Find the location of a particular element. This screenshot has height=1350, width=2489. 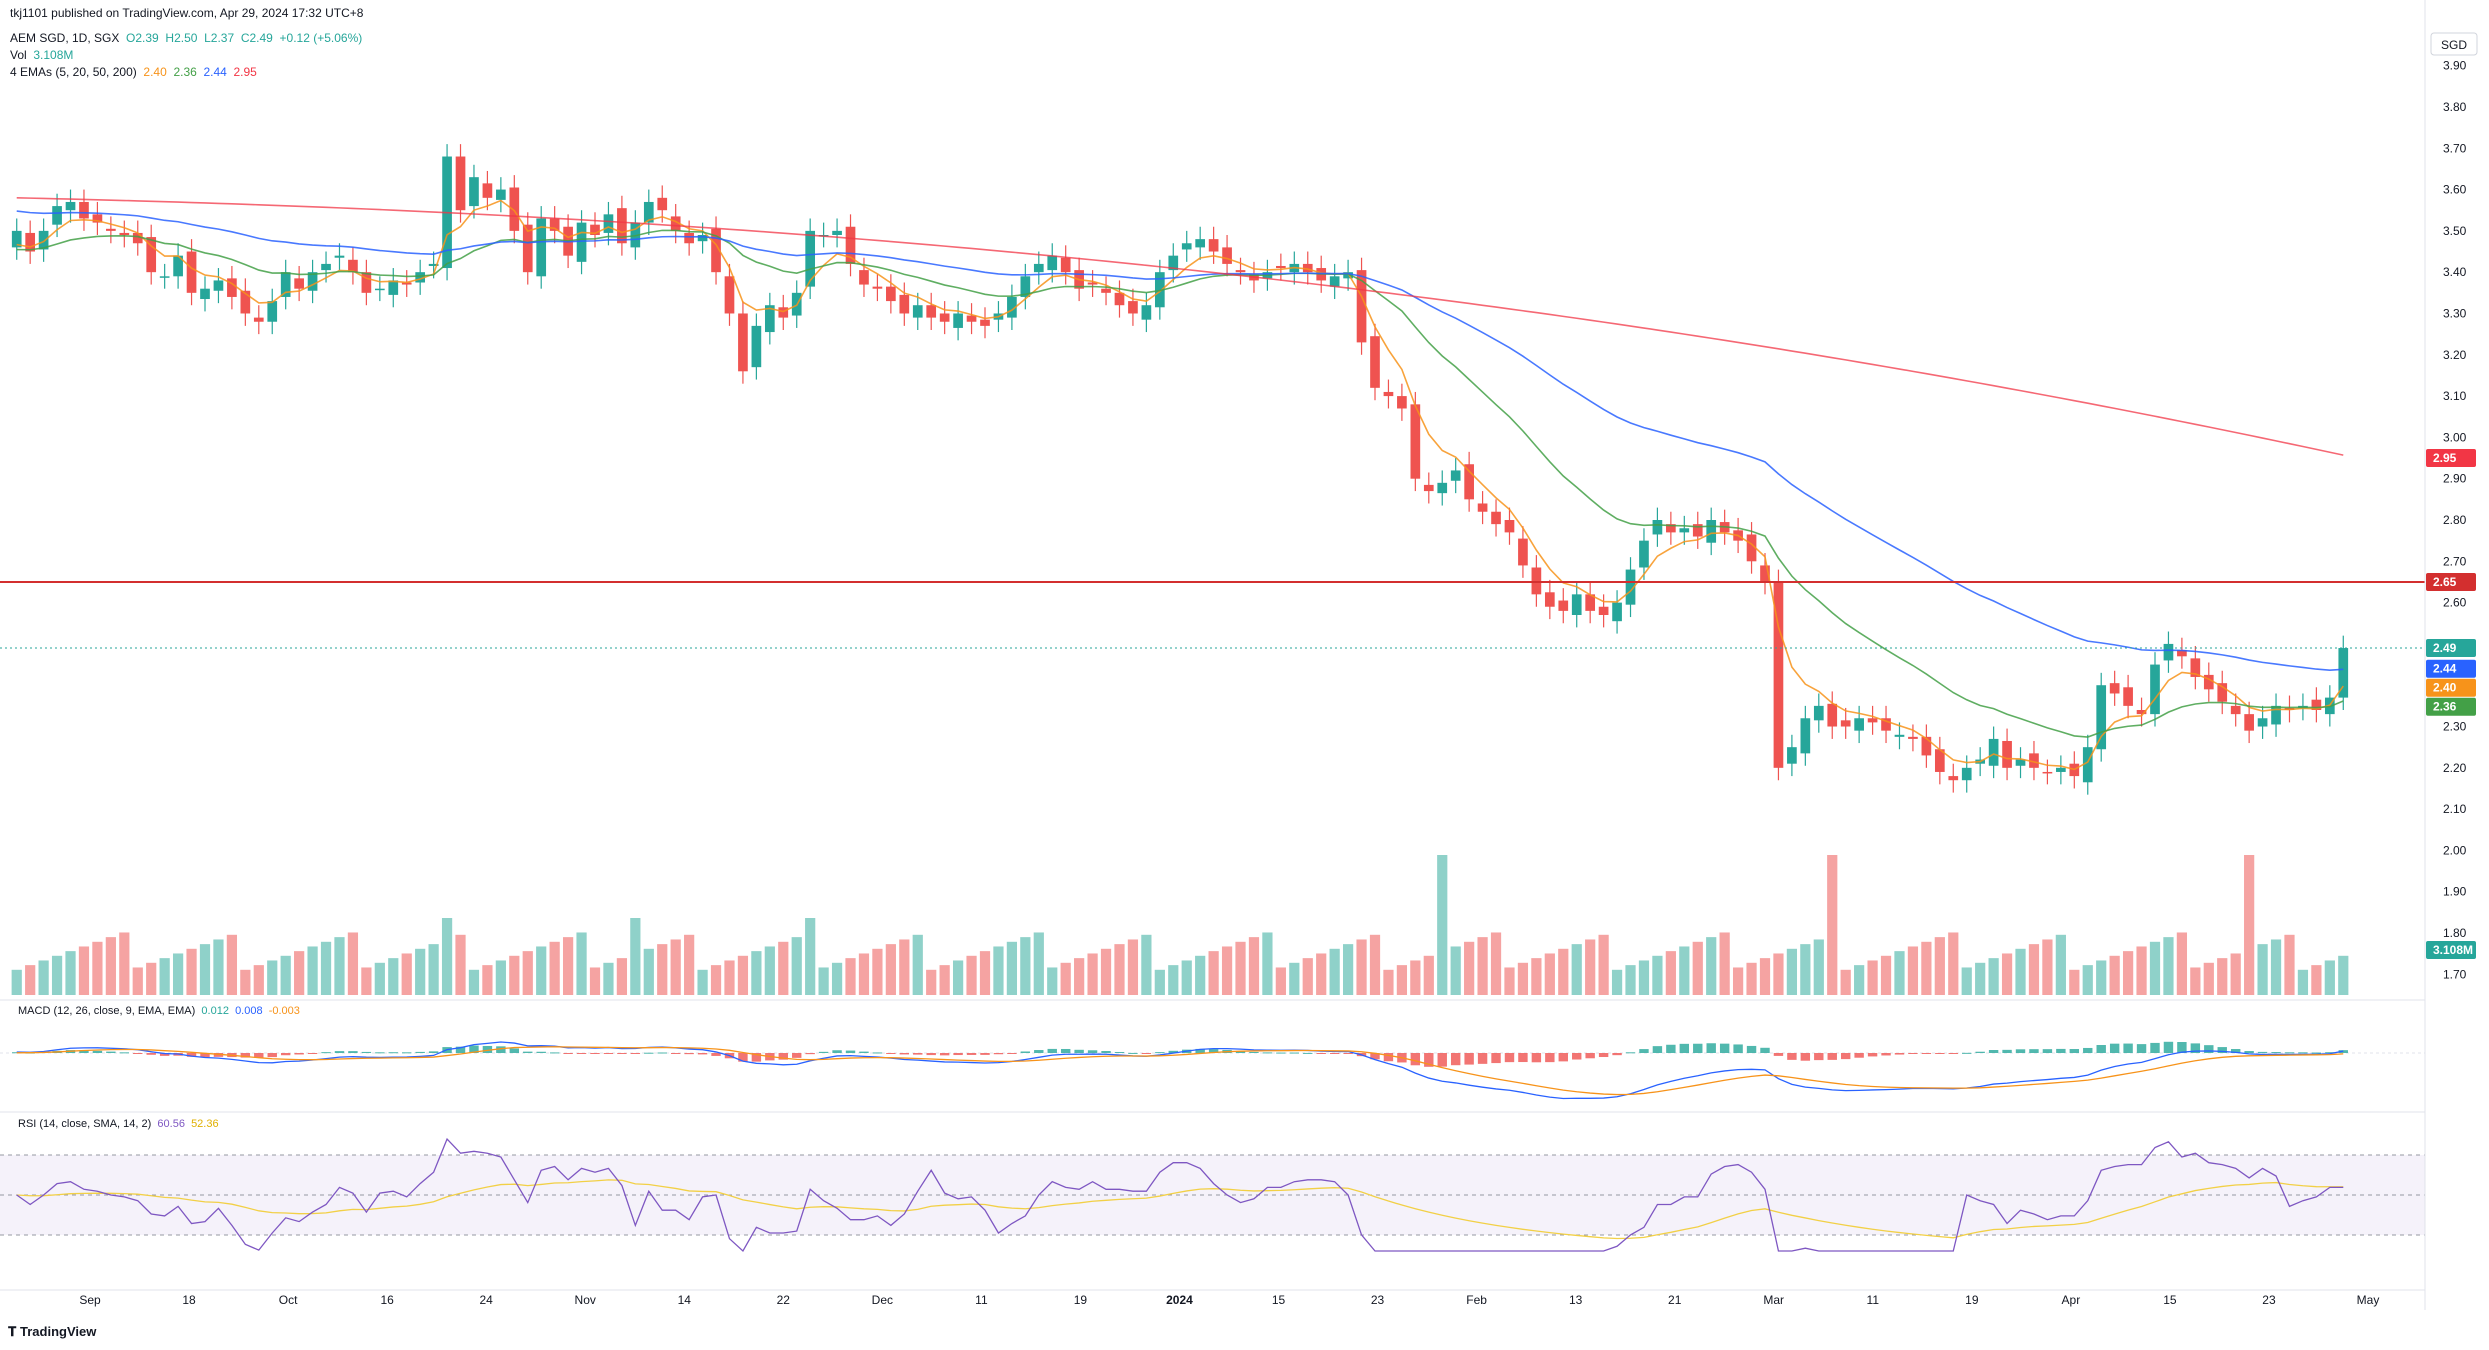

tv-logo-text: TradingView is located at coordinates (58, 1331).